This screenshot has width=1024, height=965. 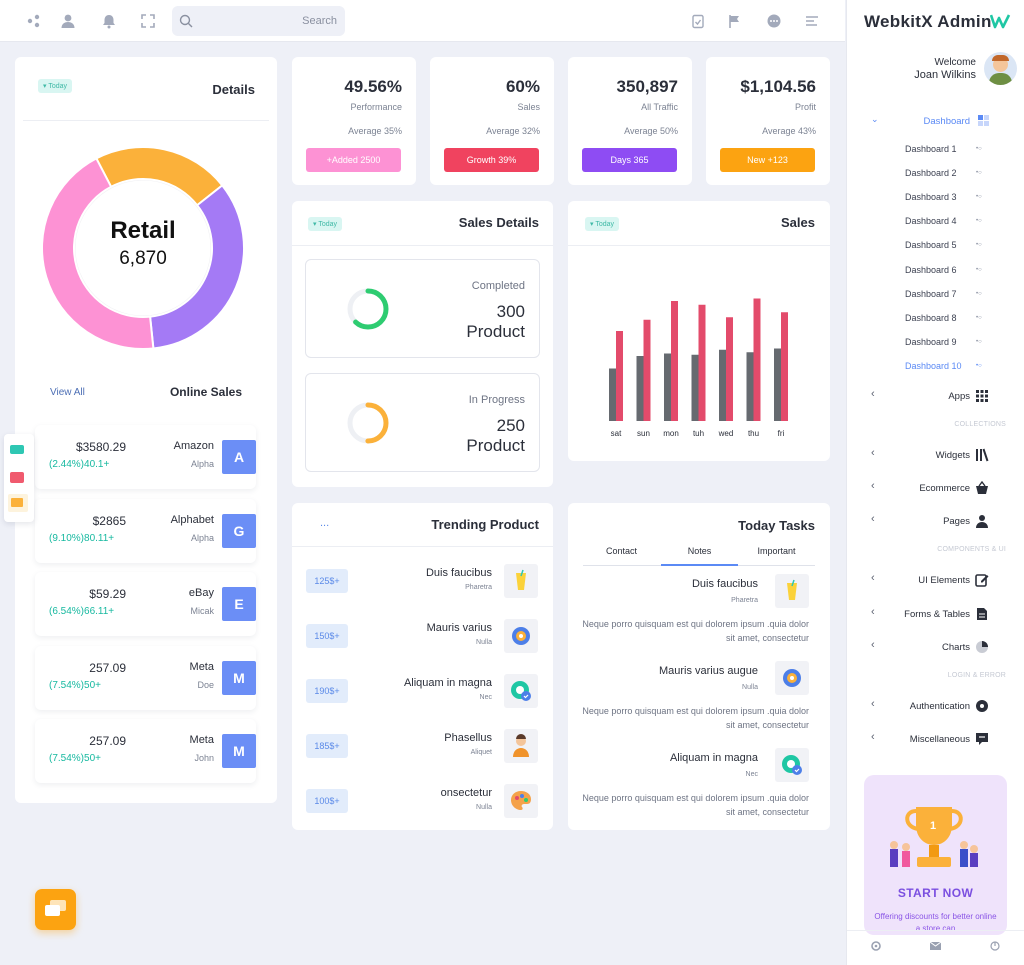 What do you see at coordinates (422, 422) in the screenshot?
I see `in-progress-box: In Progress 250 Product` at bounding box center [422, 422].